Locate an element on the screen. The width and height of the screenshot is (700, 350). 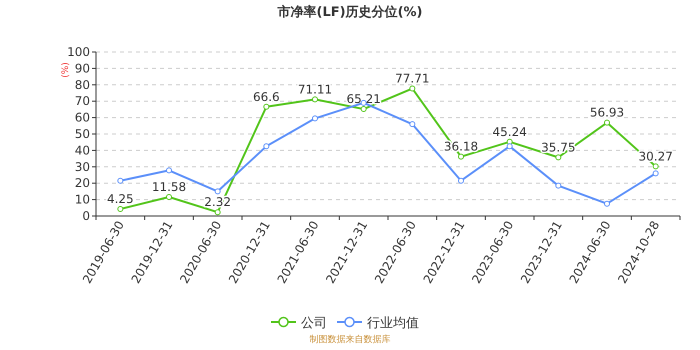
chart-title: 市净率(LF)历史分位(%) is located at coordinates (349, 12).